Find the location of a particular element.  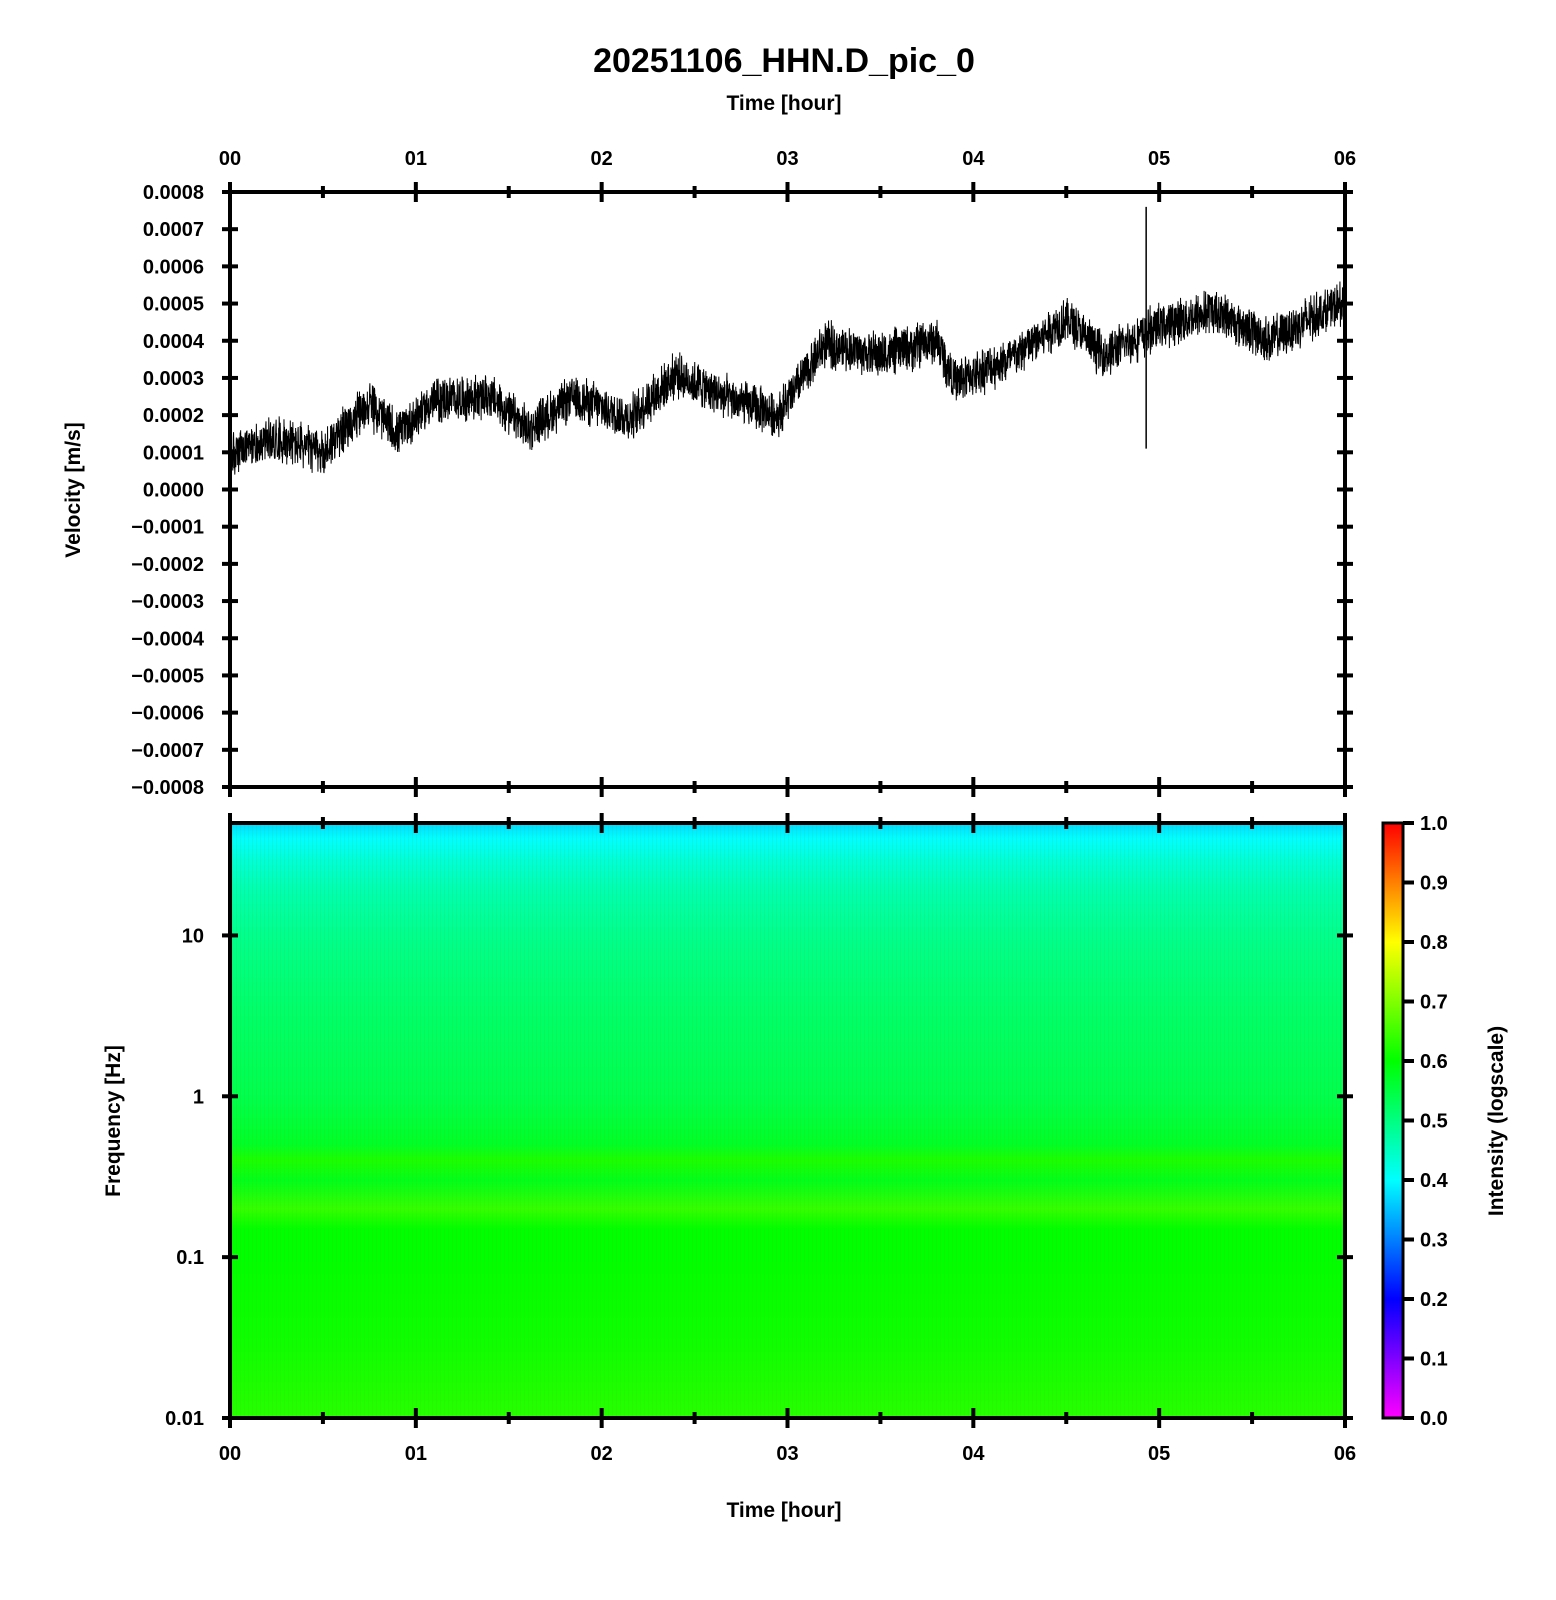

waveform-x-tick-label: 01 is located at coordinates (416, 159).